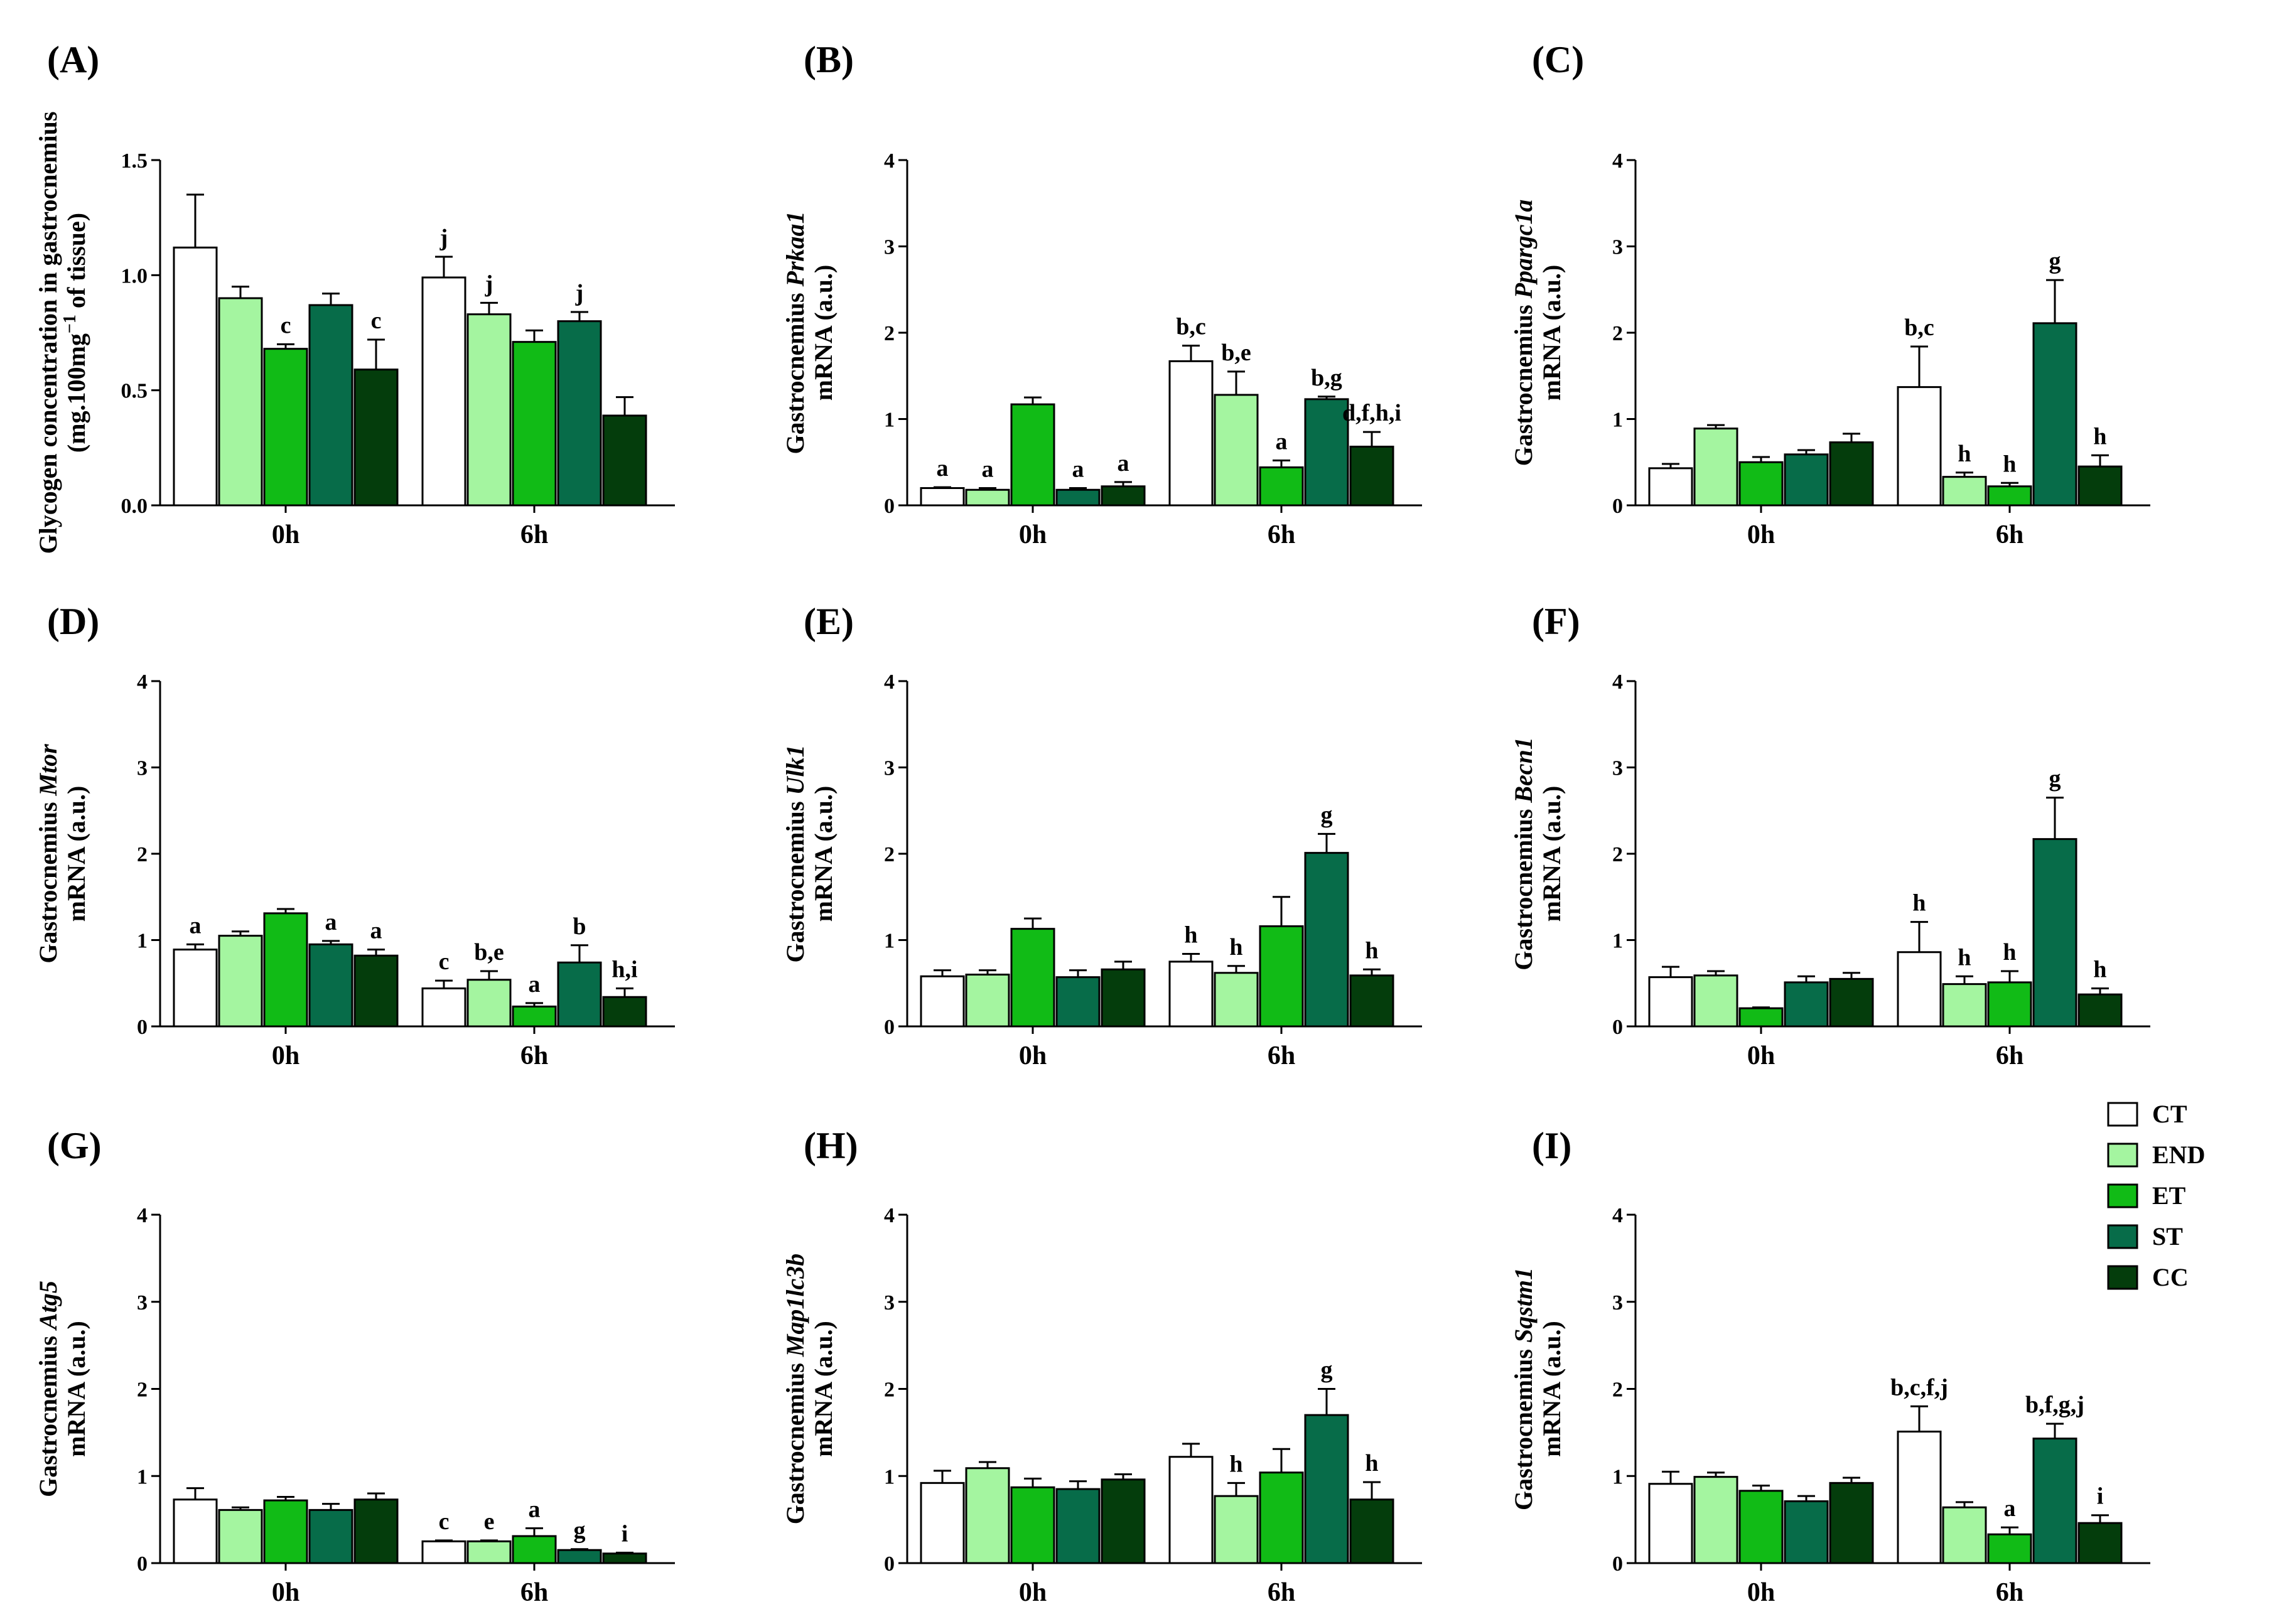 The image size is (2279, 1624). What do you see at coordinates (70, 324) in the screenshot?
I see `y-axis-units-superscript: −1` at bounding box center [70, 324].